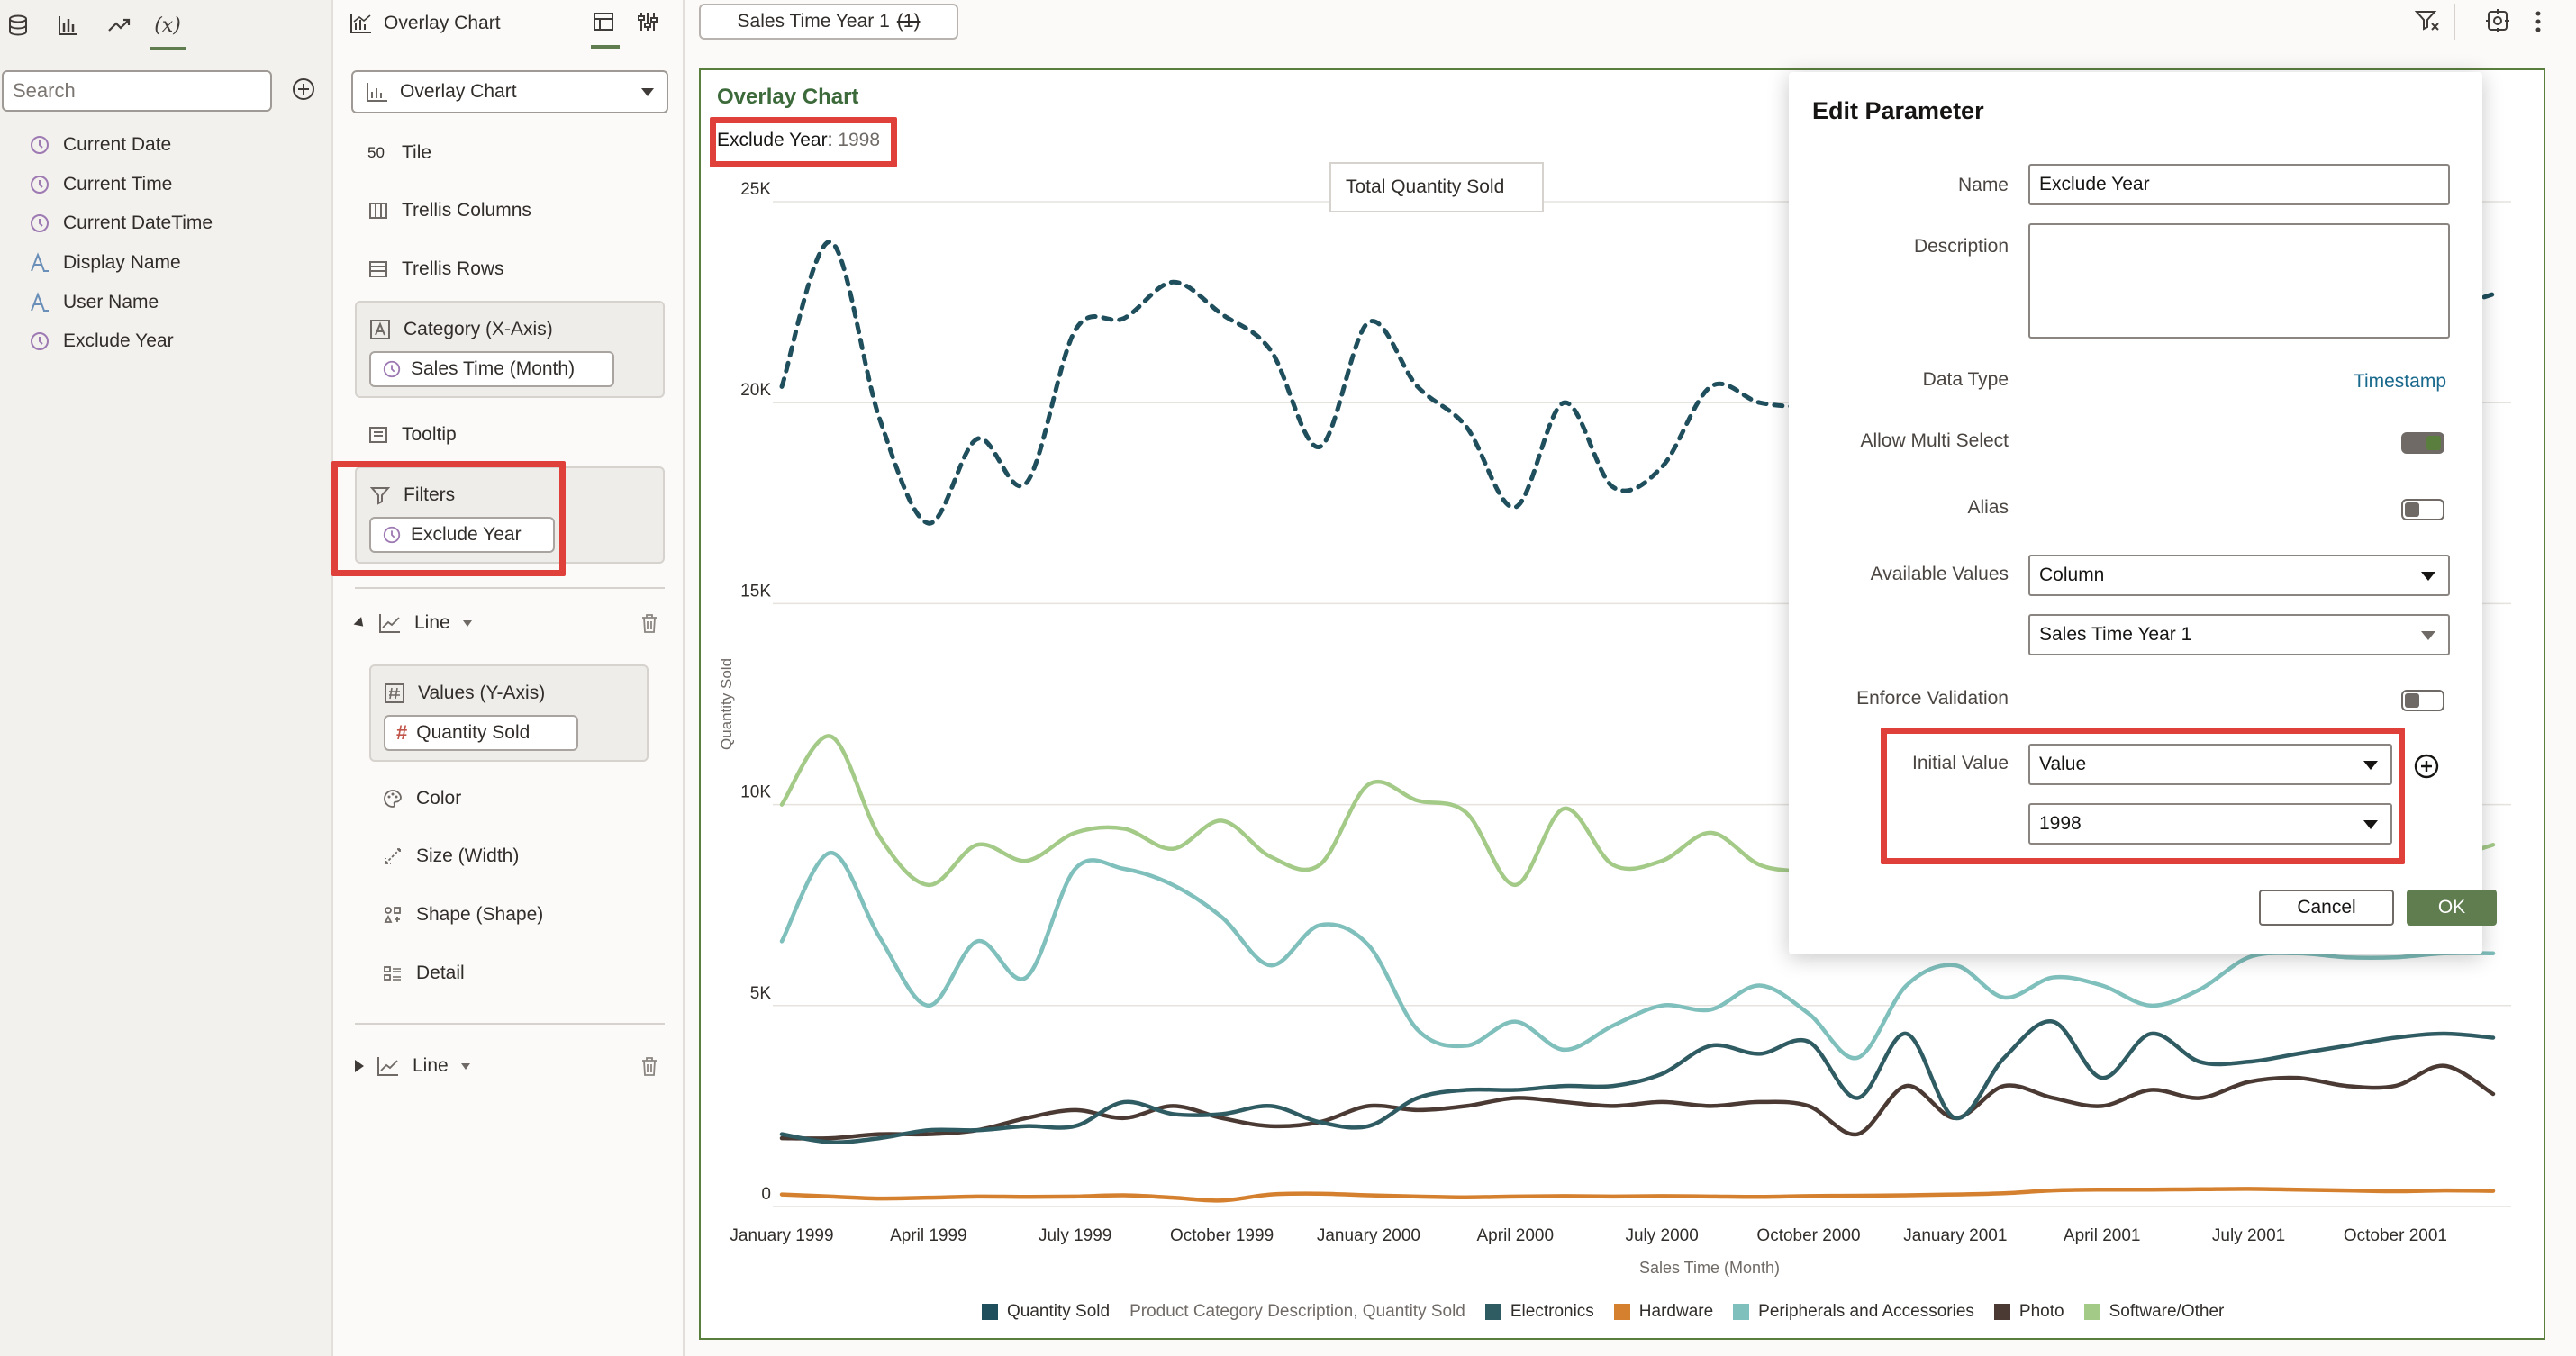 This screenshot has width=2576, height=1356. Describe the element at coordinates (1637, 955) in the screenshot. I see `series-line-peripherals-and-accessories` at that location.